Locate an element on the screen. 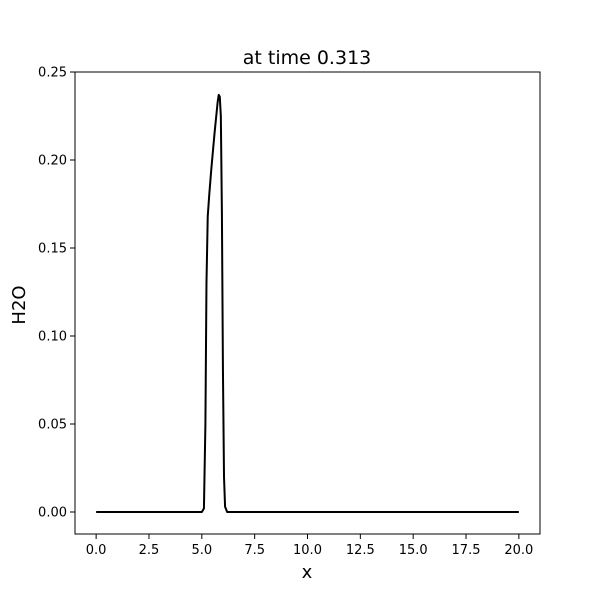 The height and width of the screenshot is (600, 600). x-tick-label: 17.5 is located at coordinates (466, 550).